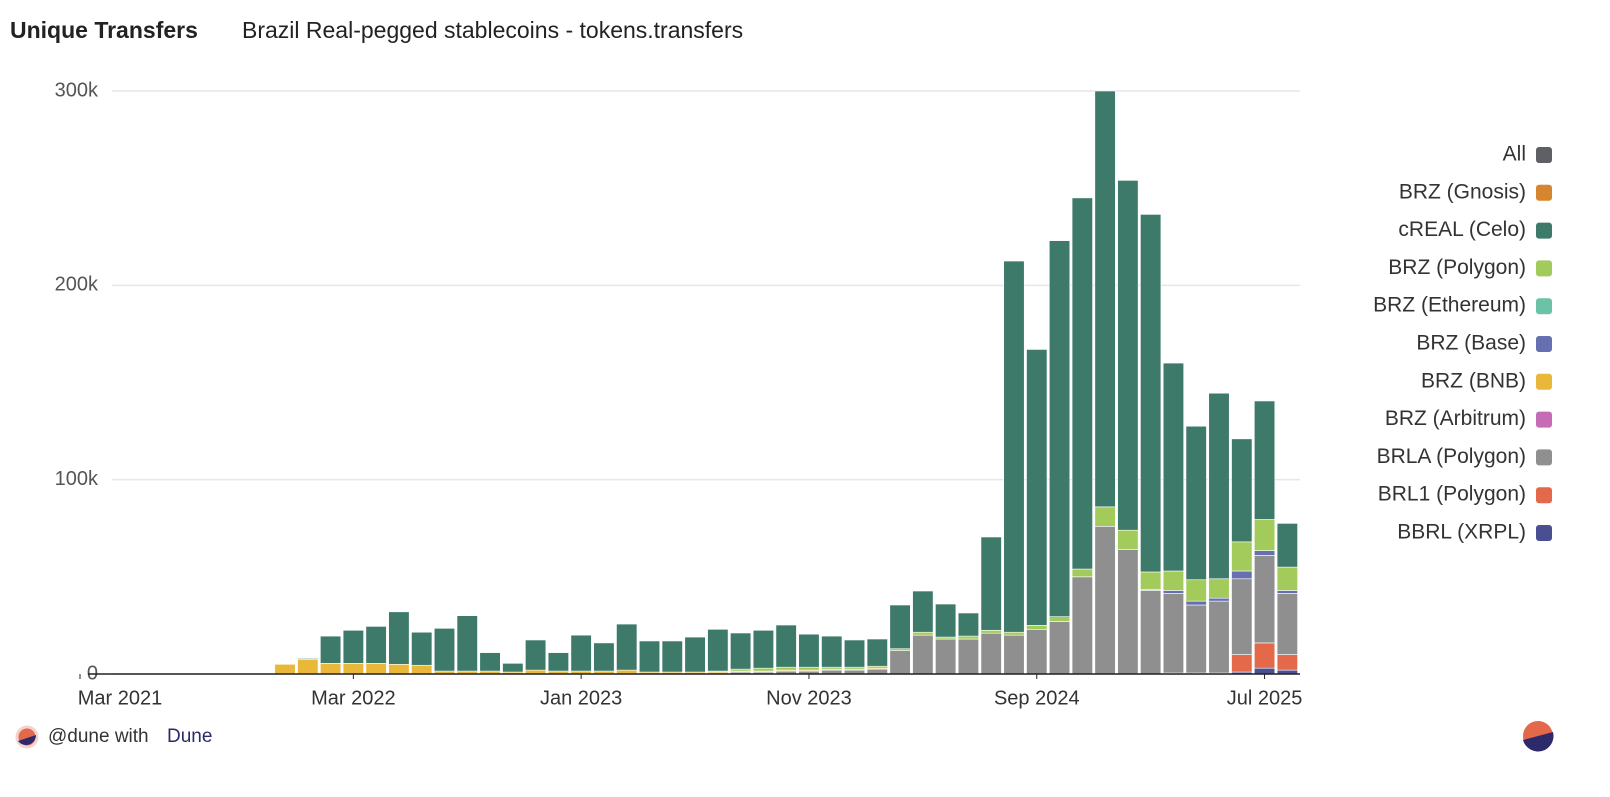  Describe the element at coordinates (809, 698) in the screenshot. I see `x-tick-label: Nov 2023` at that location.